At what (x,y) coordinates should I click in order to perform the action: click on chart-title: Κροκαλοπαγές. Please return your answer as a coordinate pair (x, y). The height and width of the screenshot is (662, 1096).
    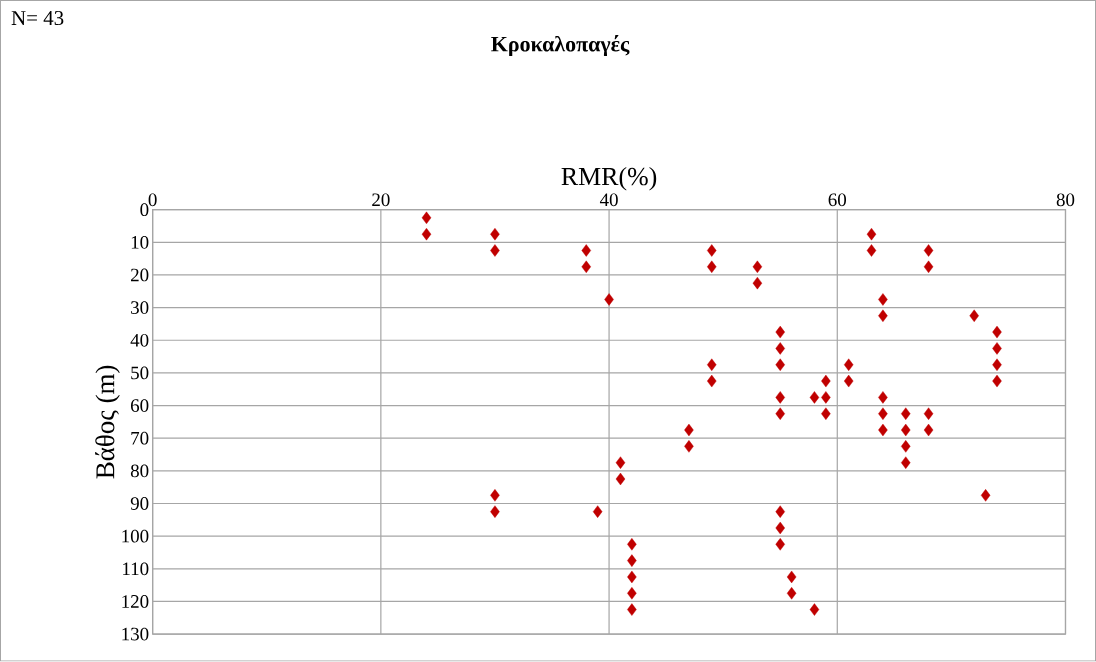
    Looking at the image, I should click on (560, 46).